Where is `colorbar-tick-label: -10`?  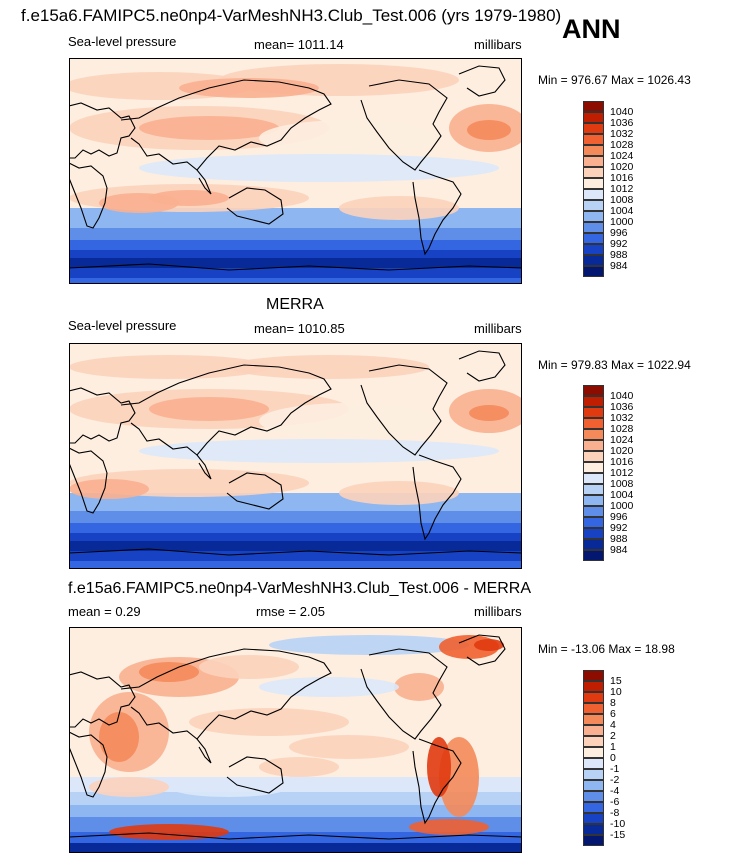 colorbar-tick-label: -10 is located at coordinates (618, 824).